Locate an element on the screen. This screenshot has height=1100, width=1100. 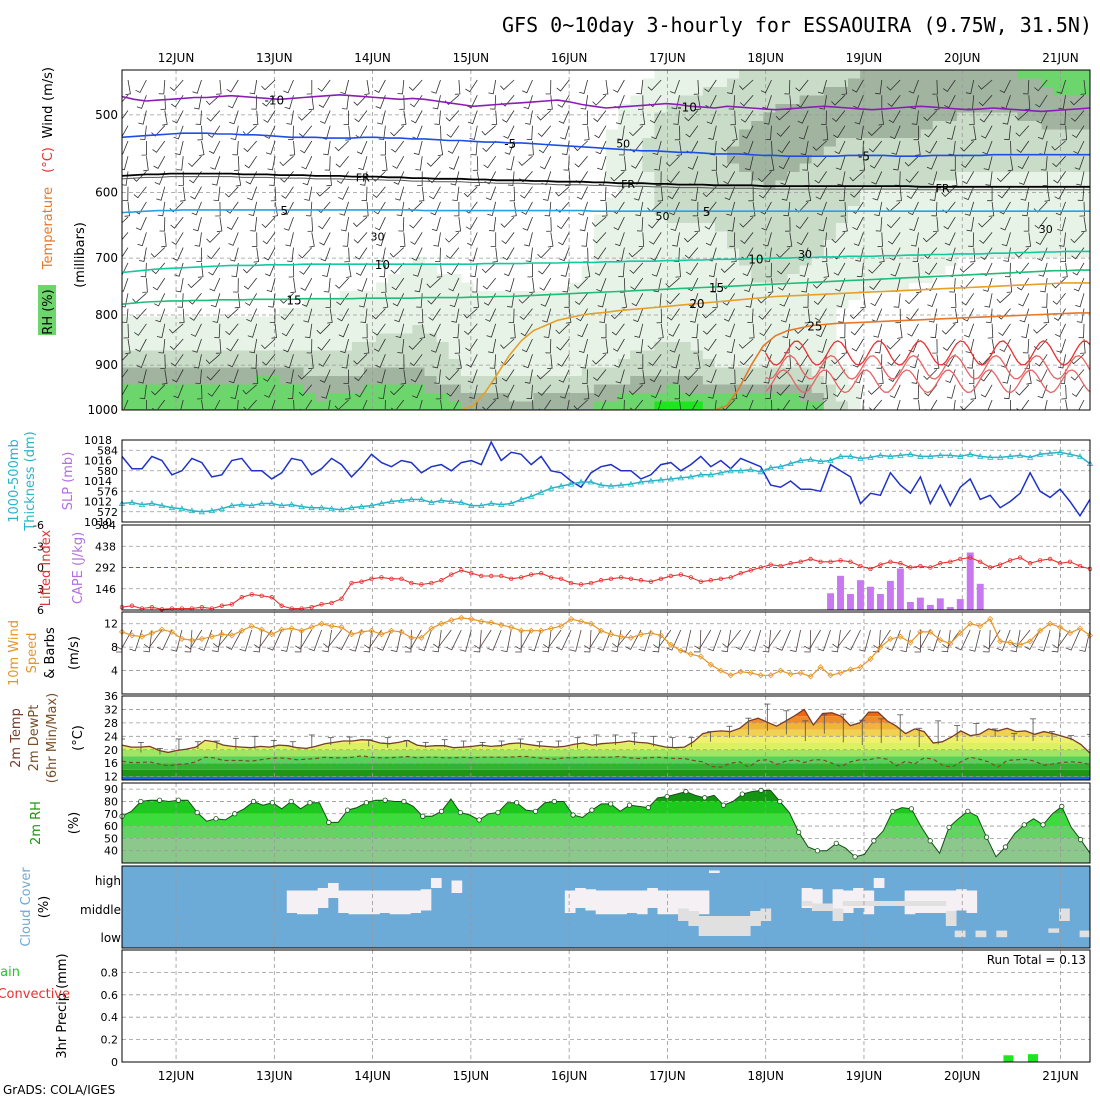
rh2m-line is located at coordinates (606, 823).